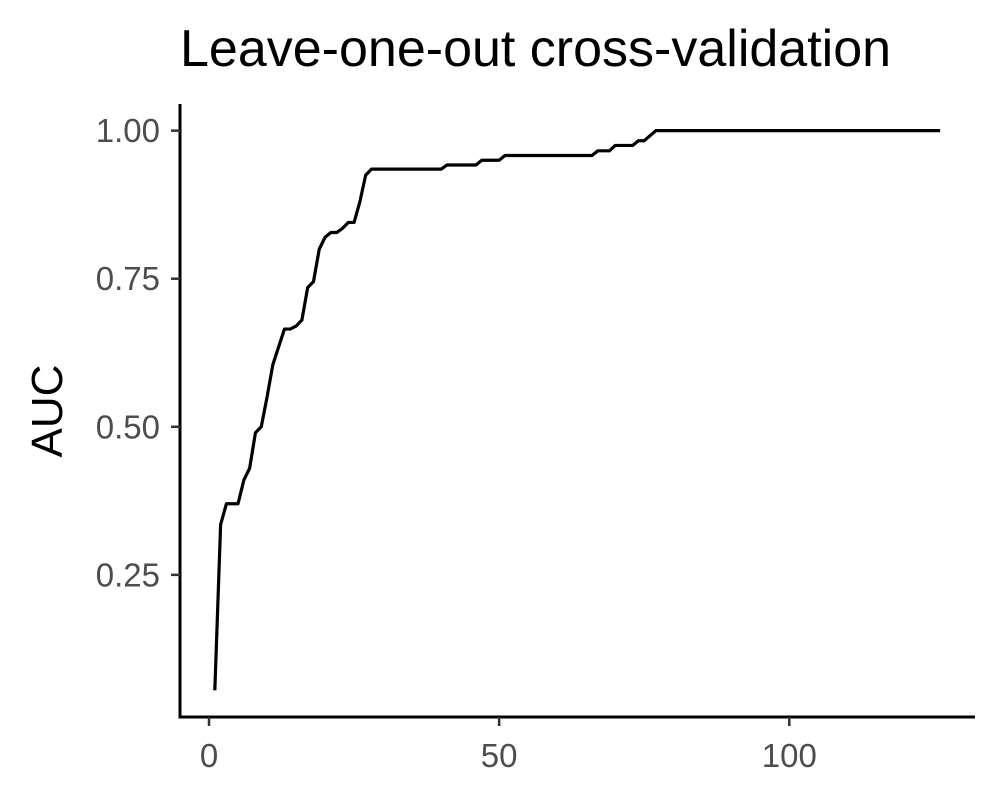 The image size is (1000, 800). What do you see at coordinates (47, 411) in the screenshot?
I see `y-axis-label: AUC` at bounding box center [47, 411].